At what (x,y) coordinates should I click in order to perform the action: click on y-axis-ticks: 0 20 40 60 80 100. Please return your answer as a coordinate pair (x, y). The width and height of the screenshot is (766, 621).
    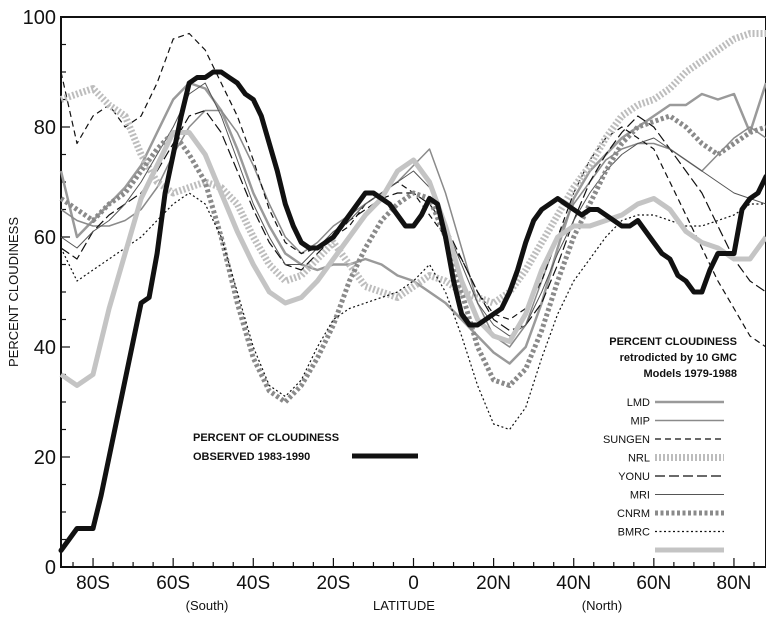
    Looking at the image, I should click on (46, 293).